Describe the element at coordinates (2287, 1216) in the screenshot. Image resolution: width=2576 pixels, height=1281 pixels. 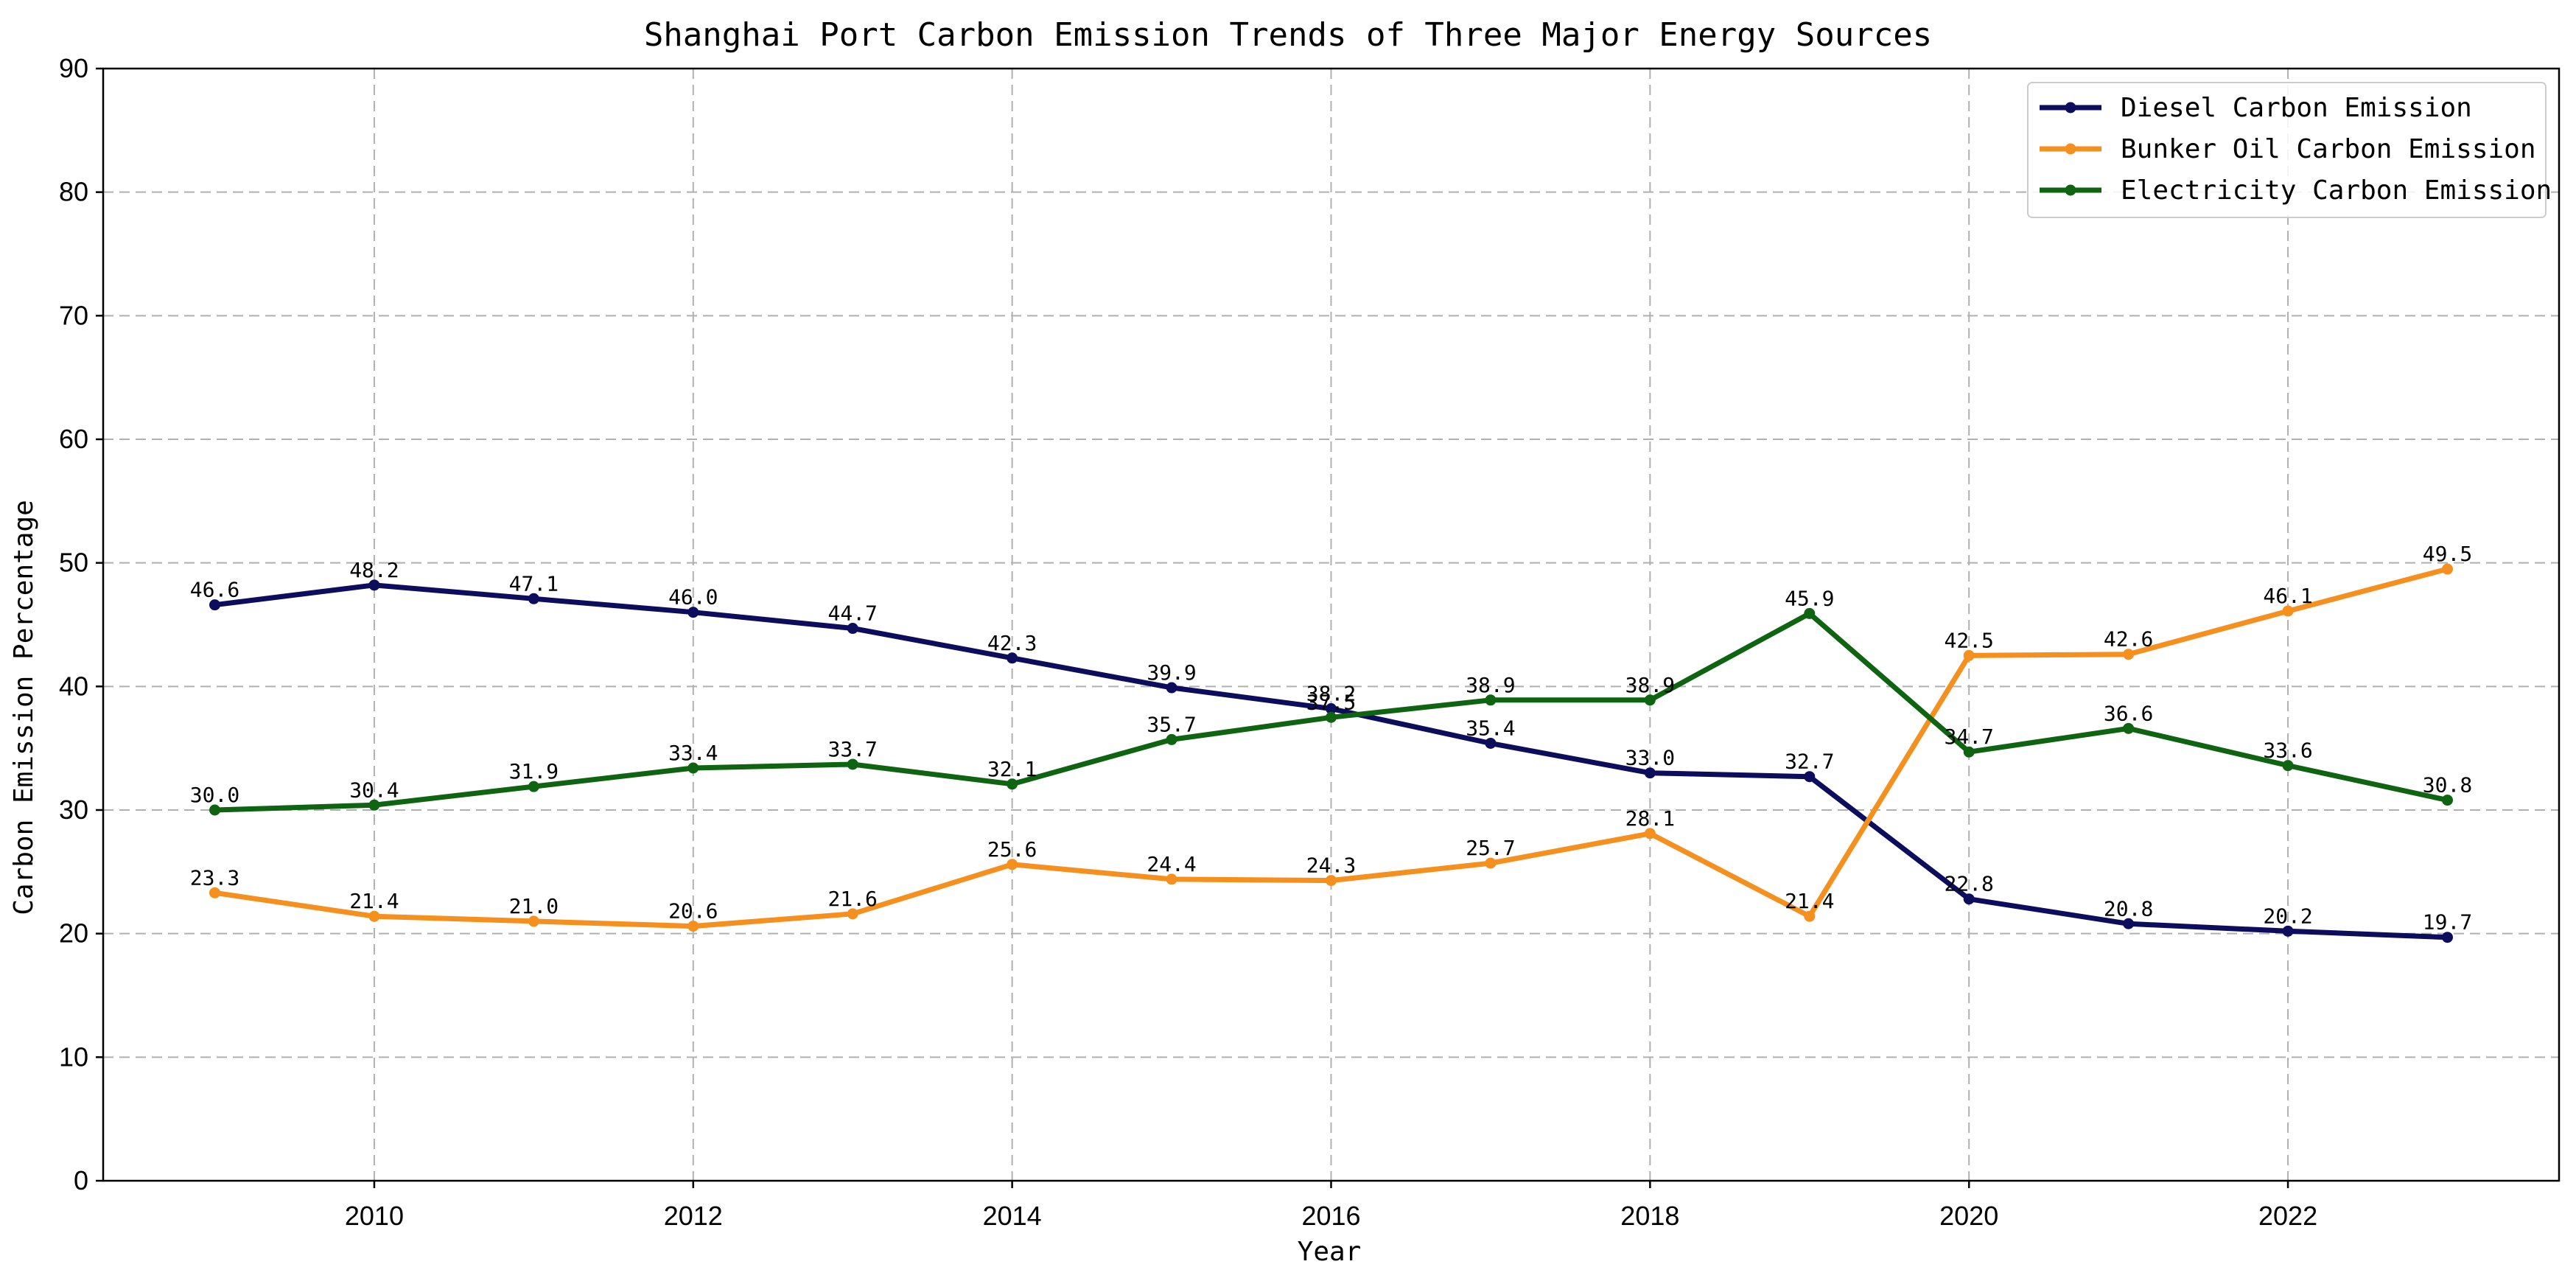
I see `x-tick-label: 2022` at that location.